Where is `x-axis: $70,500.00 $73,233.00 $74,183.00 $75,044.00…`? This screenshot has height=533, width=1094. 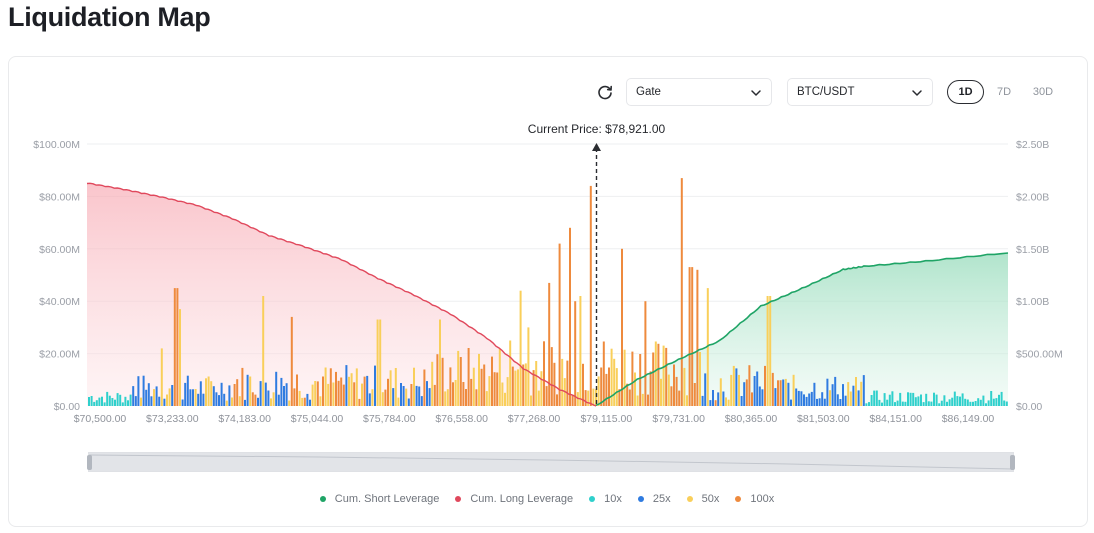 x-axis: $70,500.00 $73,233.00 $74,183.00 $75,044.00… is located at coordinates (534, 419).